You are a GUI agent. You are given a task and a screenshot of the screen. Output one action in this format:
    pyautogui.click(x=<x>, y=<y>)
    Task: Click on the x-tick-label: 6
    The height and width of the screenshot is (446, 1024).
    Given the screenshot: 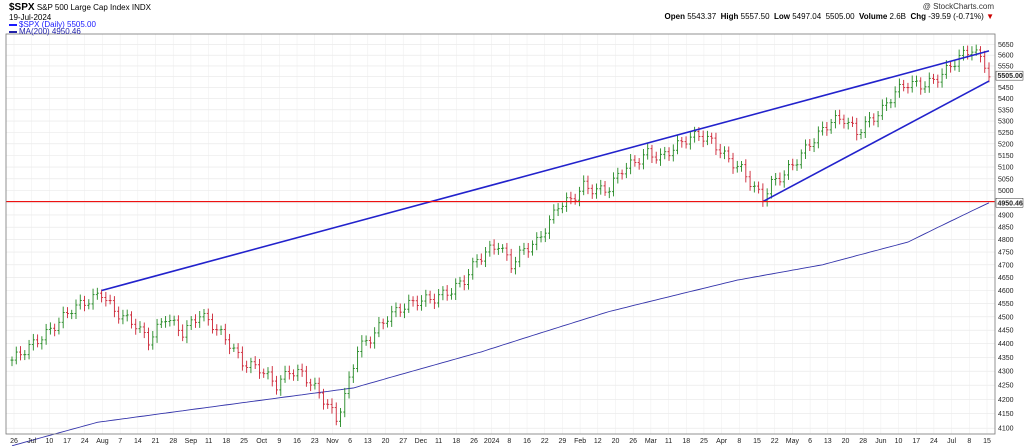 What is the action you would take?
    pyautogui.click(x=350, y=441)
    